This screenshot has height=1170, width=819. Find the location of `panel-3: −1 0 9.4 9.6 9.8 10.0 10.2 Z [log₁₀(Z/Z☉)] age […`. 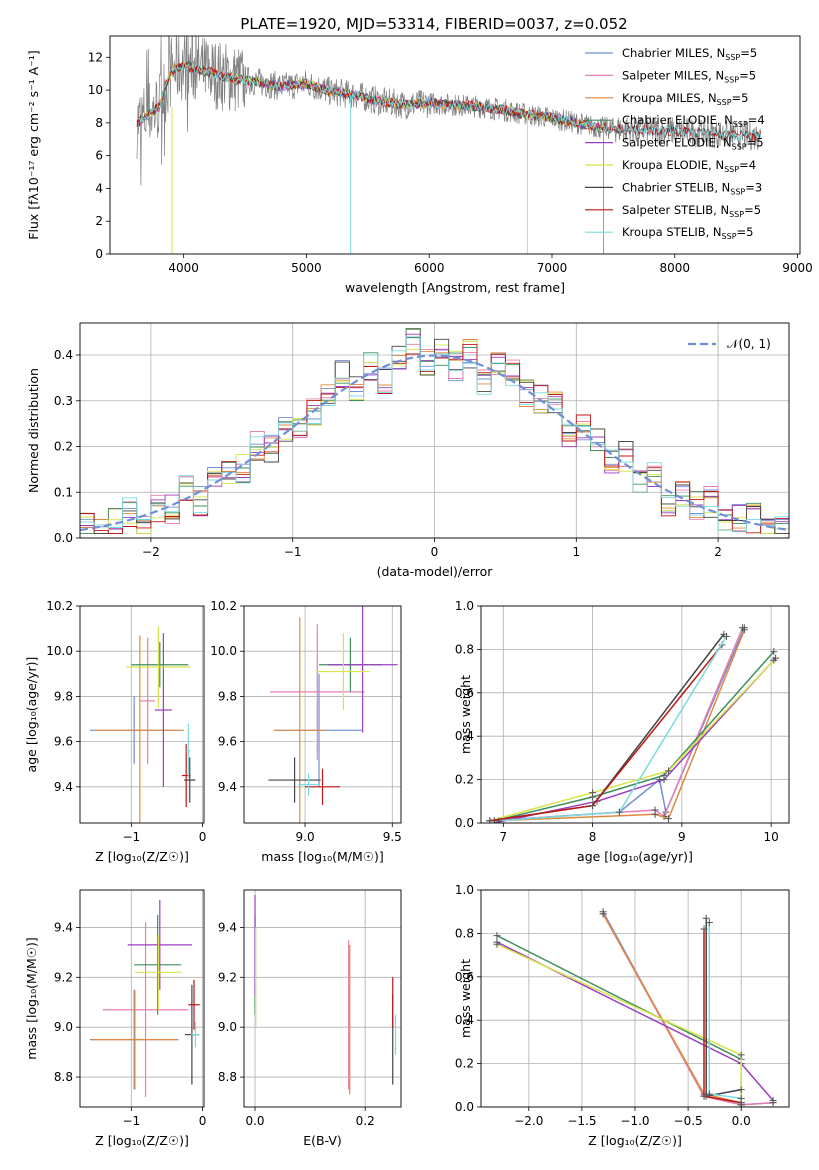

panel-3: −1 0 9.4 9.6 9.8 10.0 10.2 Z [log₁₀(Z/Z☉)] age [… is located at coordinates (115, 731).